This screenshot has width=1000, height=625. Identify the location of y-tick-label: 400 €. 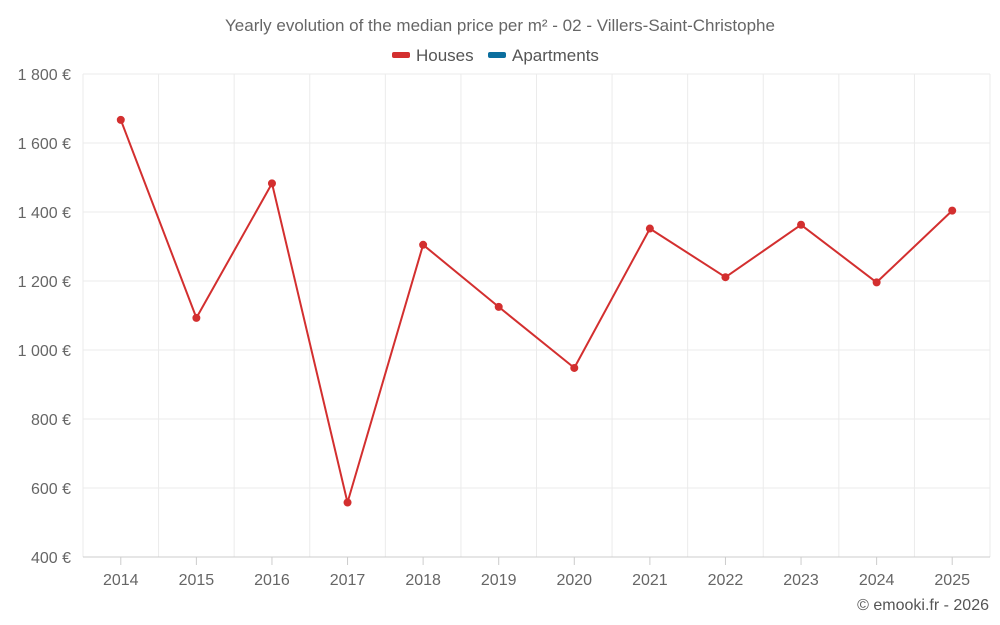
(51, 558).